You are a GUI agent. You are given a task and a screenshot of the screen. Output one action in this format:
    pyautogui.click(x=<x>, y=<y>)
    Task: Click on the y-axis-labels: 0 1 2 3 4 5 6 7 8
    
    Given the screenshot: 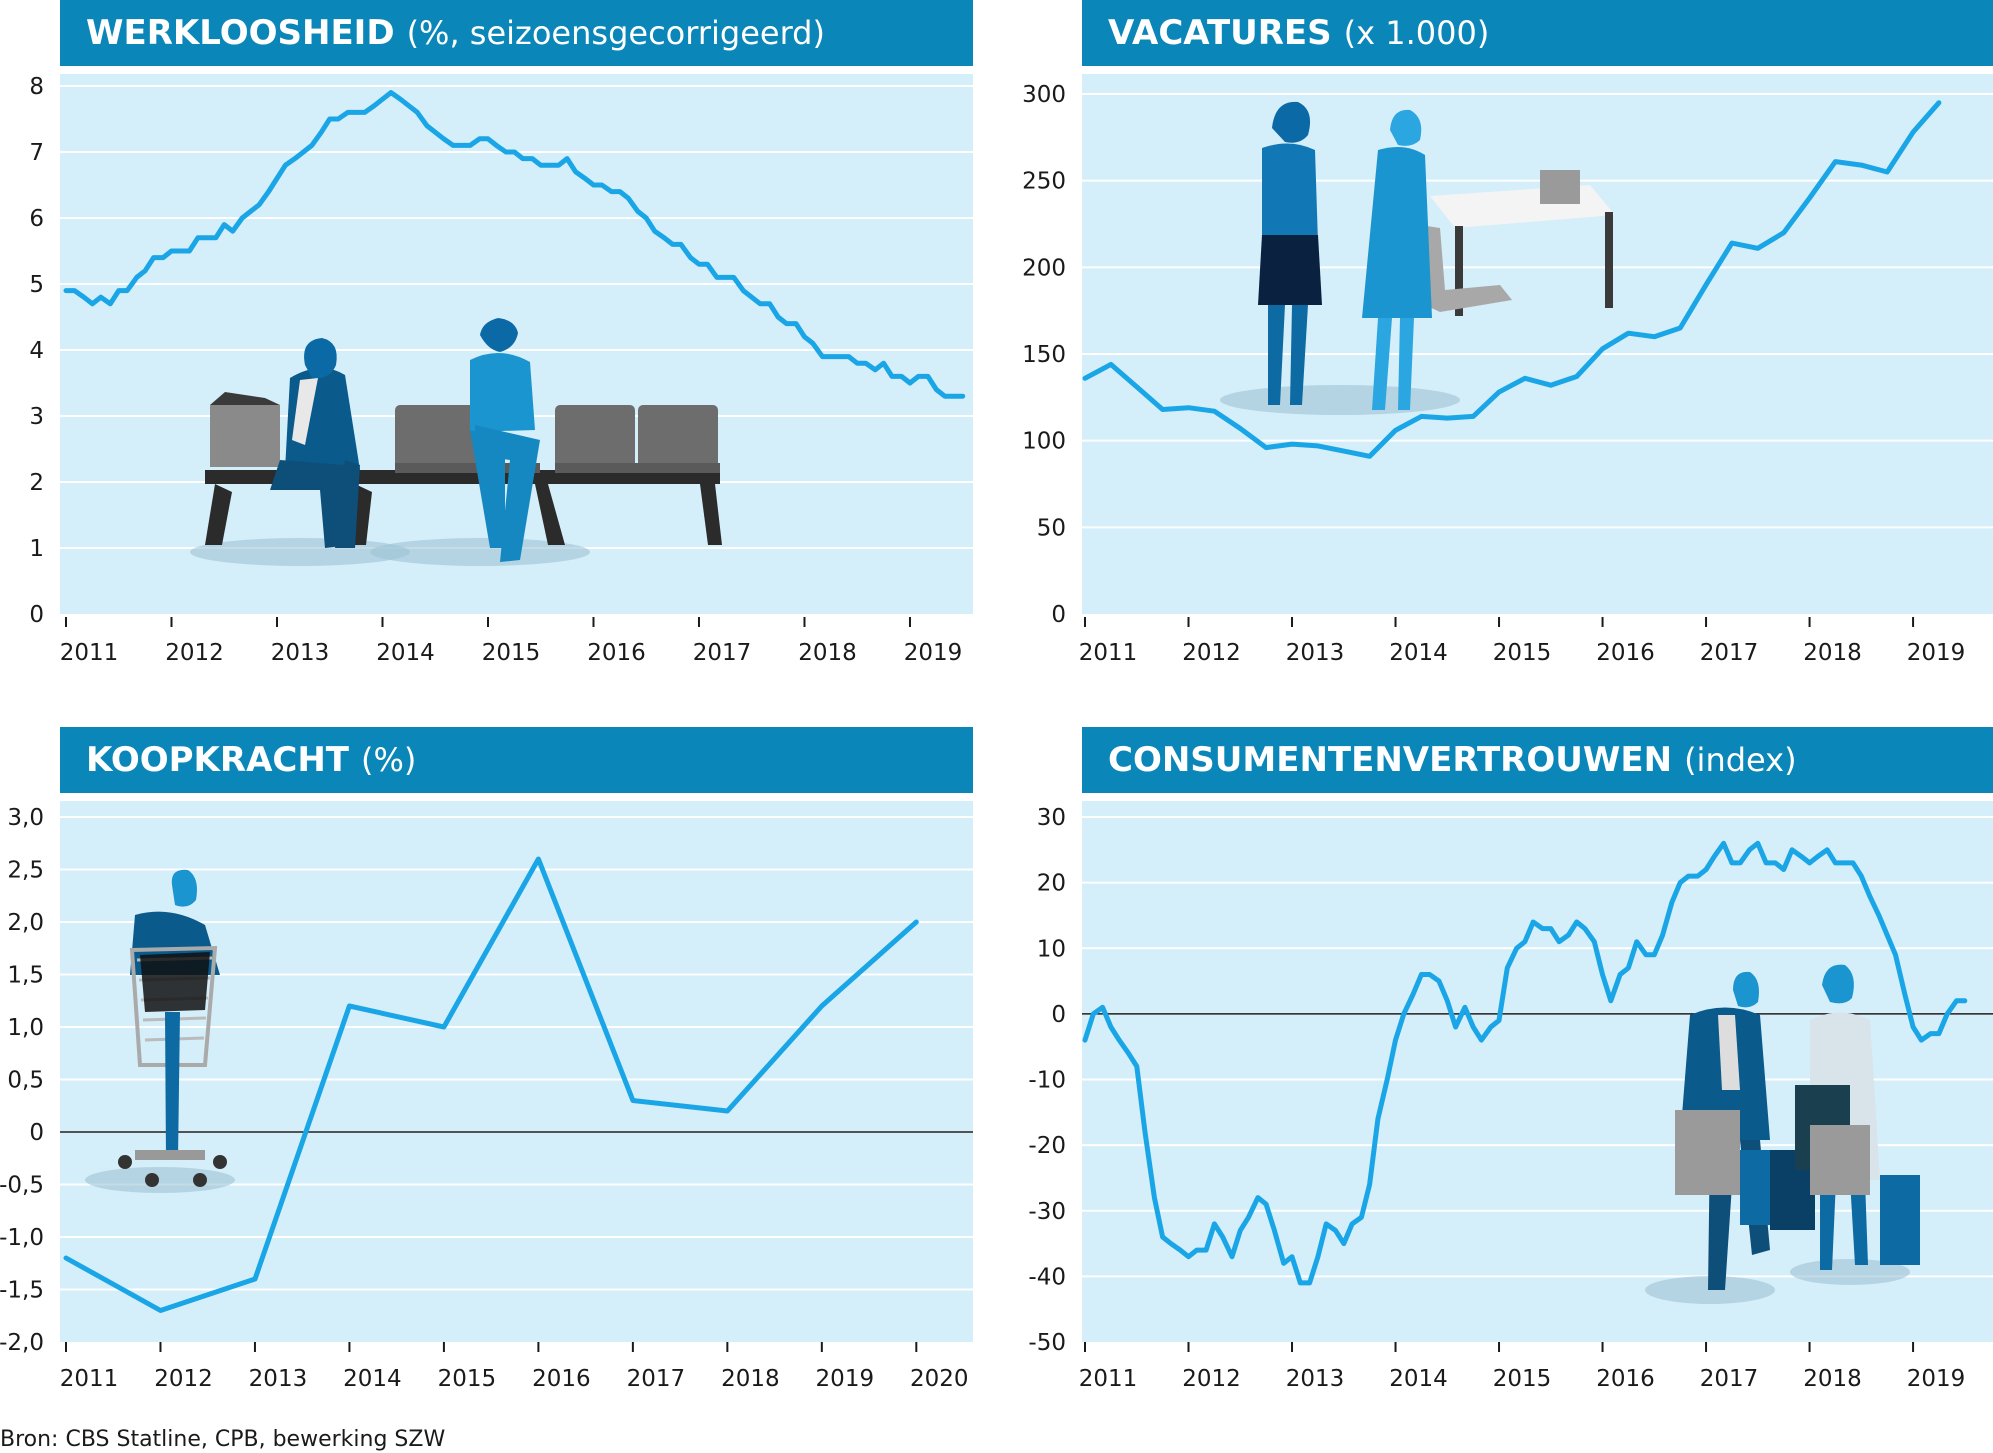 What is the action you would take?
    pyautogui.click(x=36, y=351)
    